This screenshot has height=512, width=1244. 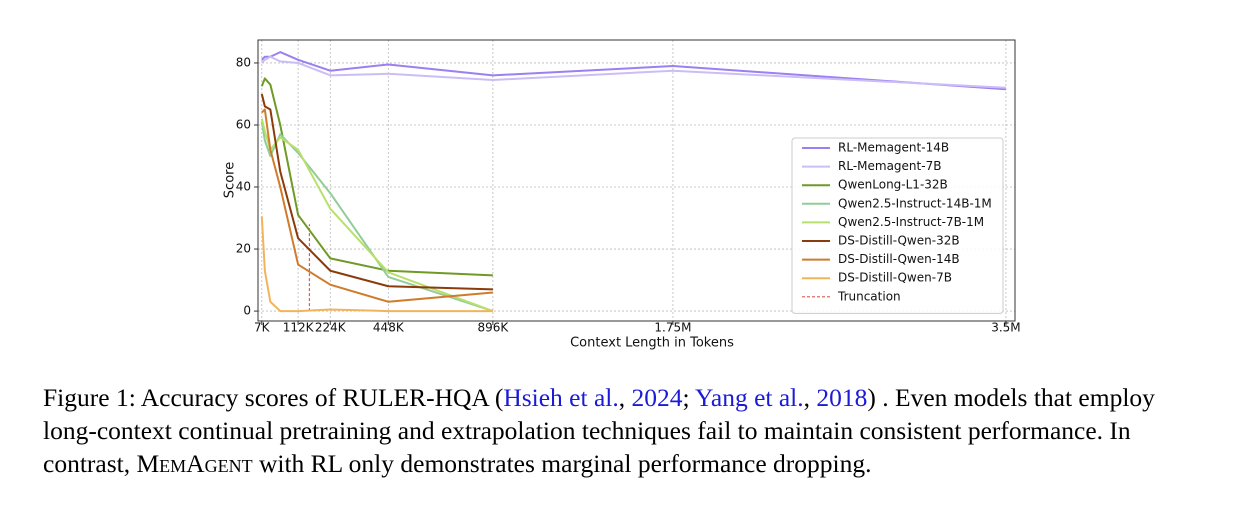 I want to click on legend-label: RL-Memagent-14B, so click(x=893, y=148).